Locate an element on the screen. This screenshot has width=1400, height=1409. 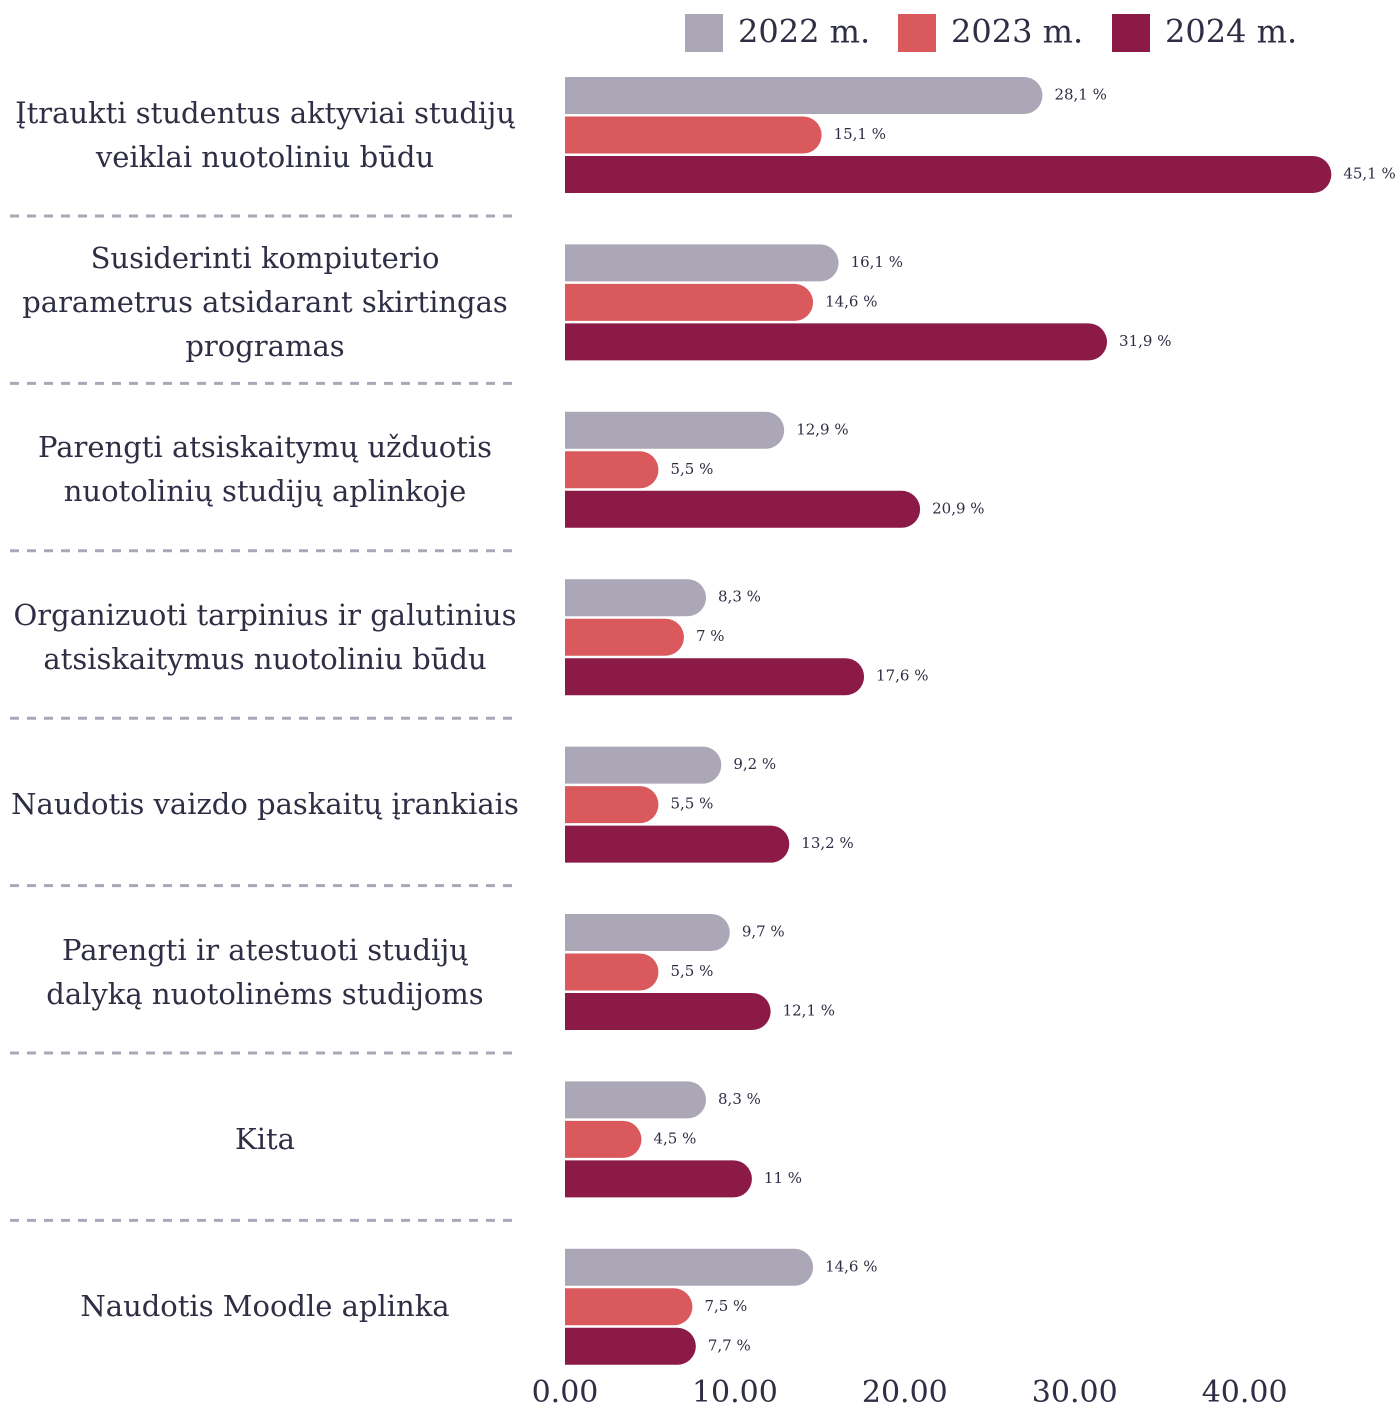
category-label: Naudotis Moodle aplinka is located at coordinates (265, 1306).